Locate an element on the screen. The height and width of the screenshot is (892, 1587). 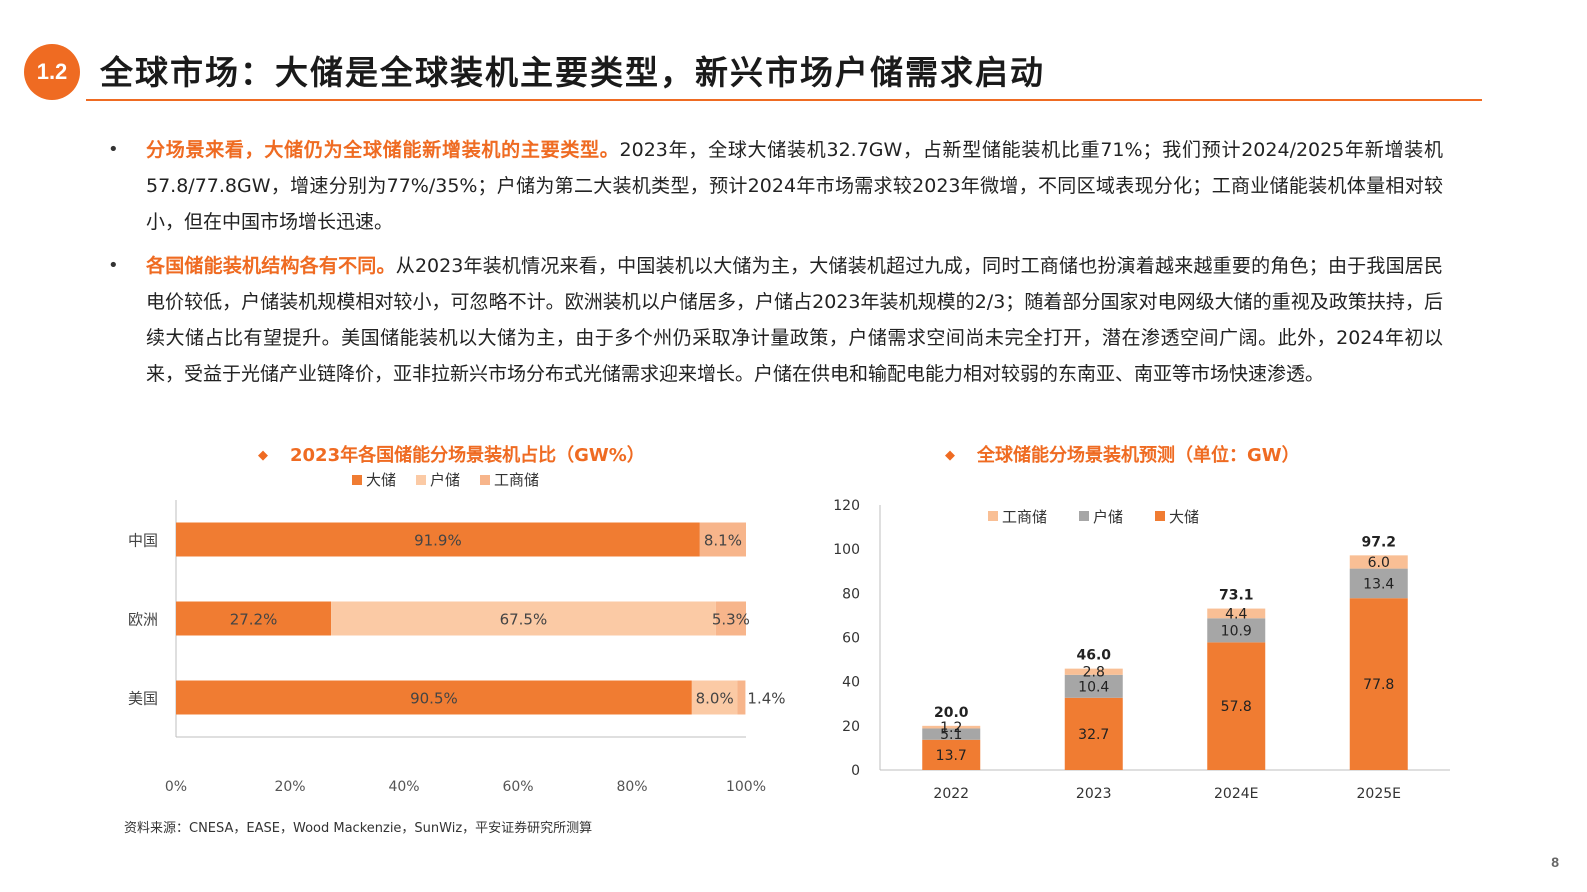
page-number: 8 is located at coordinates (1555, 862).